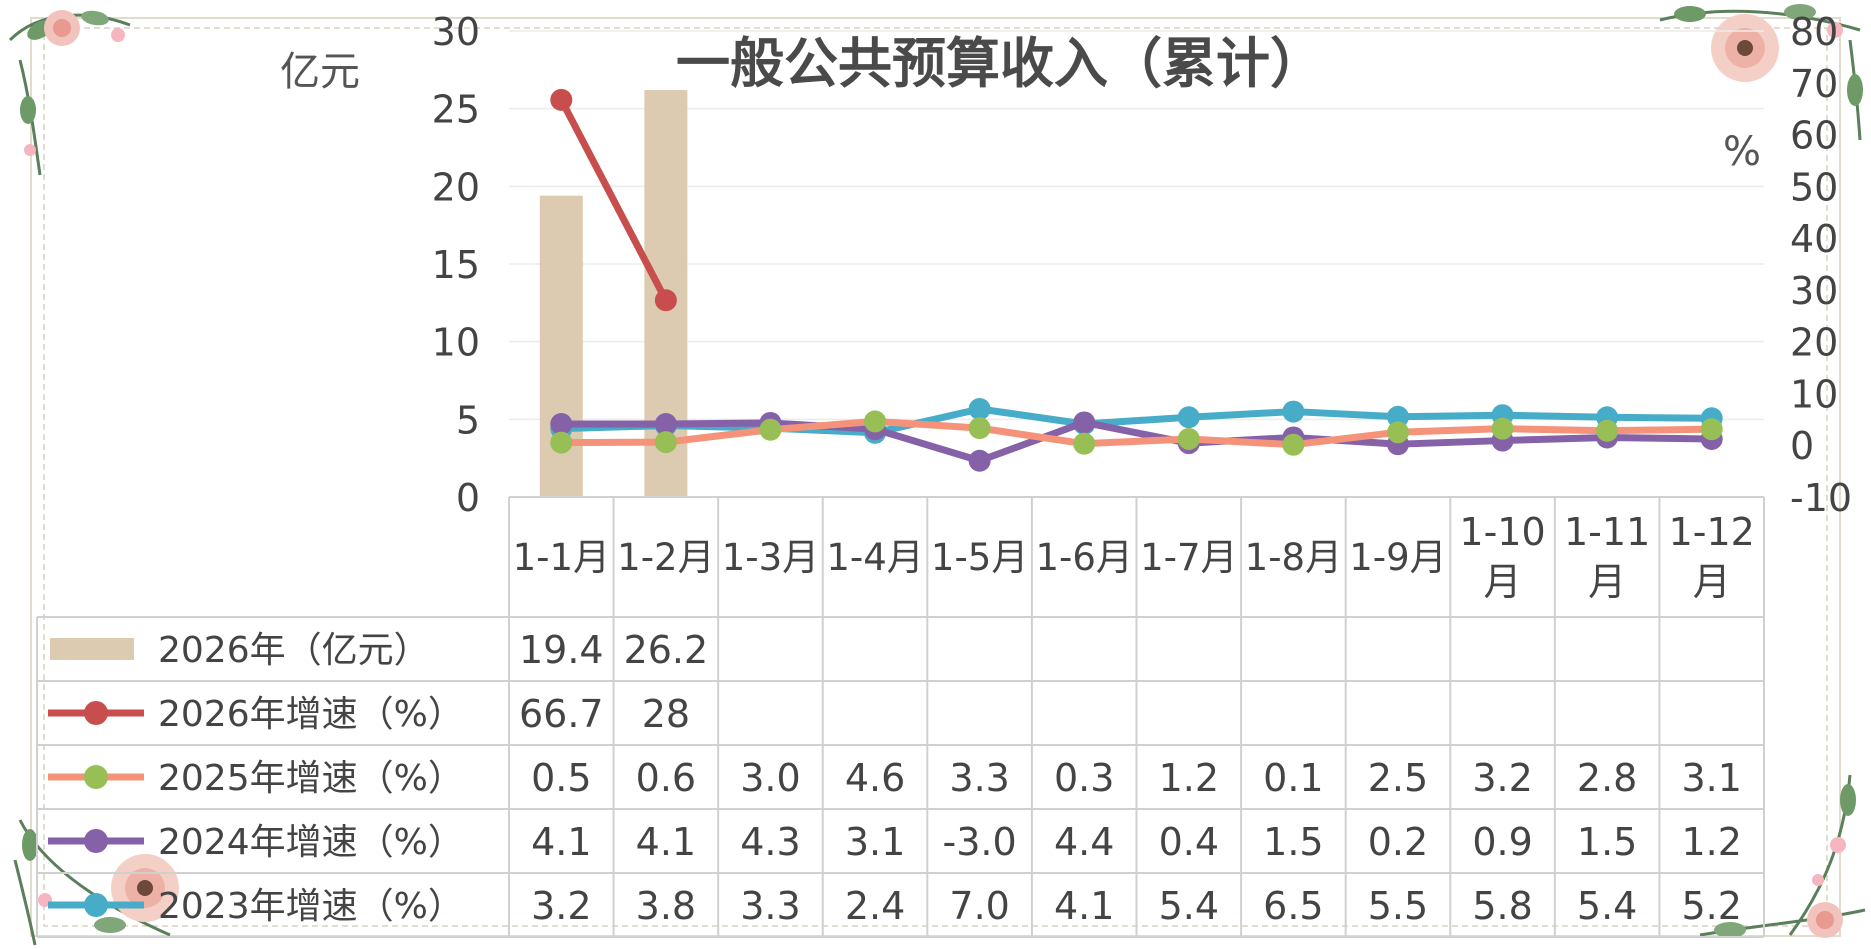  I want to click on left-axis-tick-label: 0, so click(468, 498).